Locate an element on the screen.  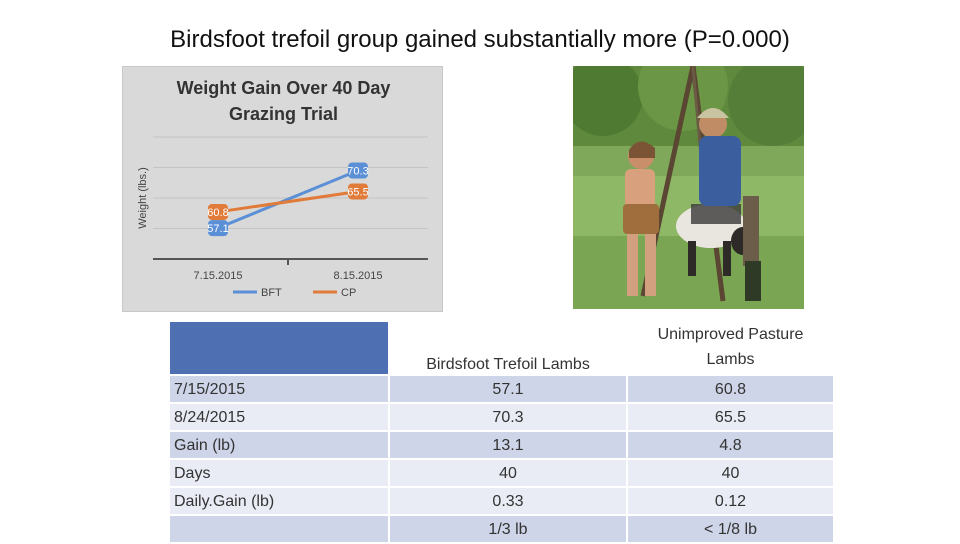
data-label: 65.5 is located at coordinates (357, 192).